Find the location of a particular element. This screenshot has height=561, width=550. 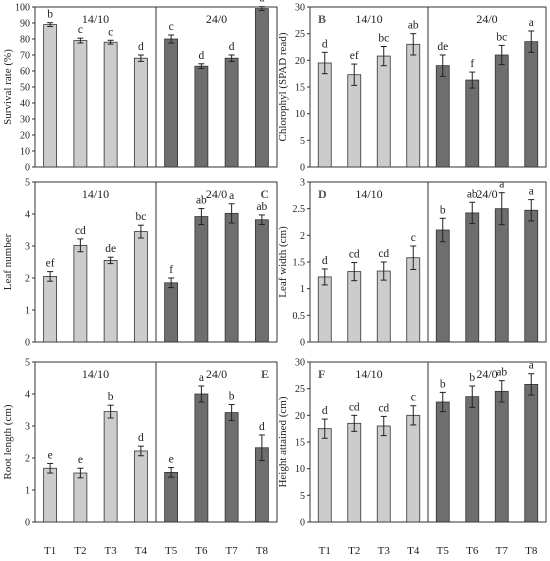

y-tick-label: 15 is located at coordinates (300, 443).